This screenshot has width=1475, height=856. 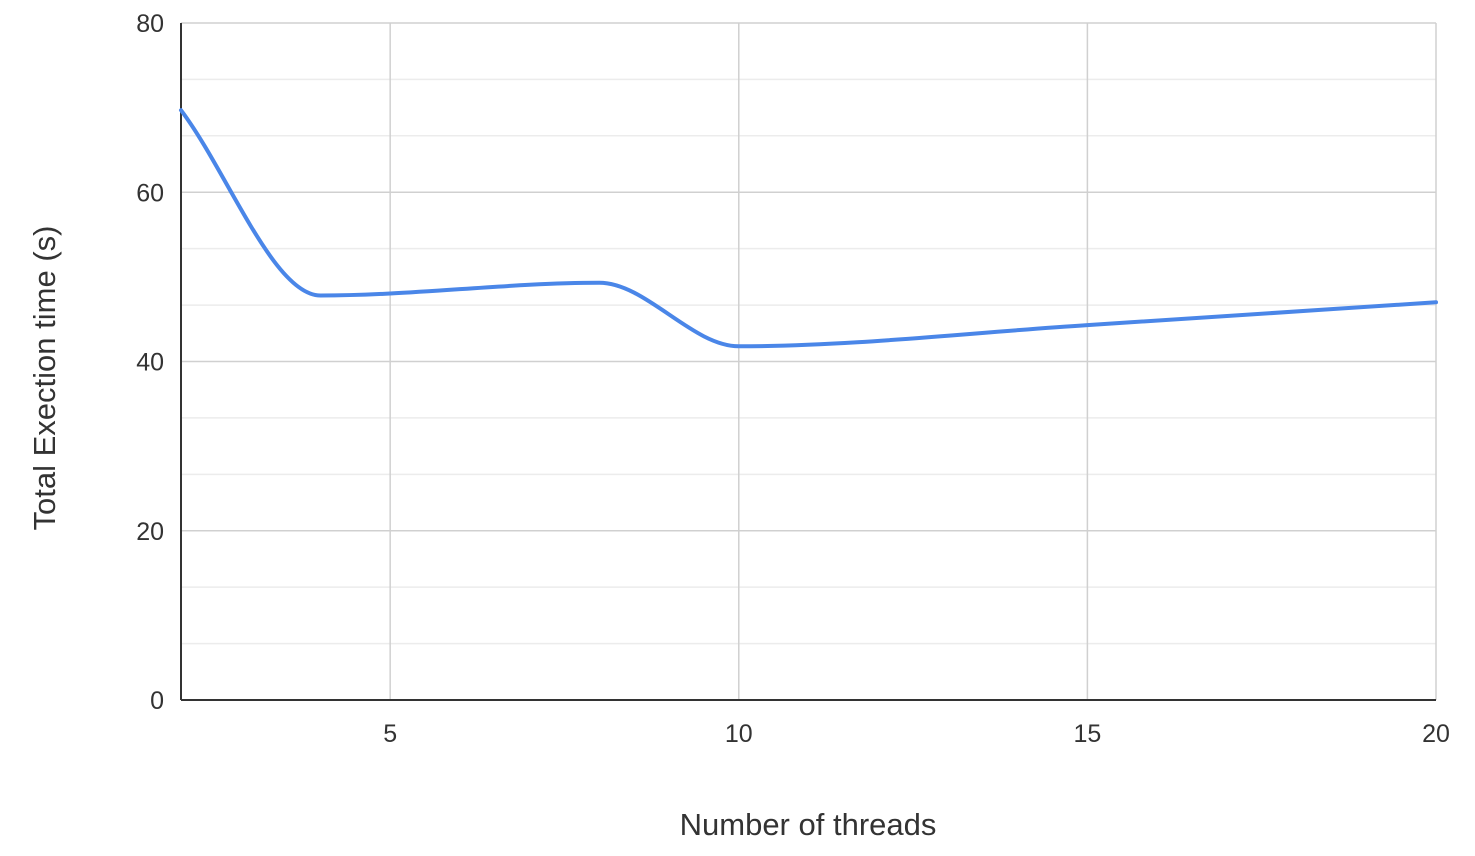 I want to click on x-tick-label: 20, so click(x=1436, y=734).